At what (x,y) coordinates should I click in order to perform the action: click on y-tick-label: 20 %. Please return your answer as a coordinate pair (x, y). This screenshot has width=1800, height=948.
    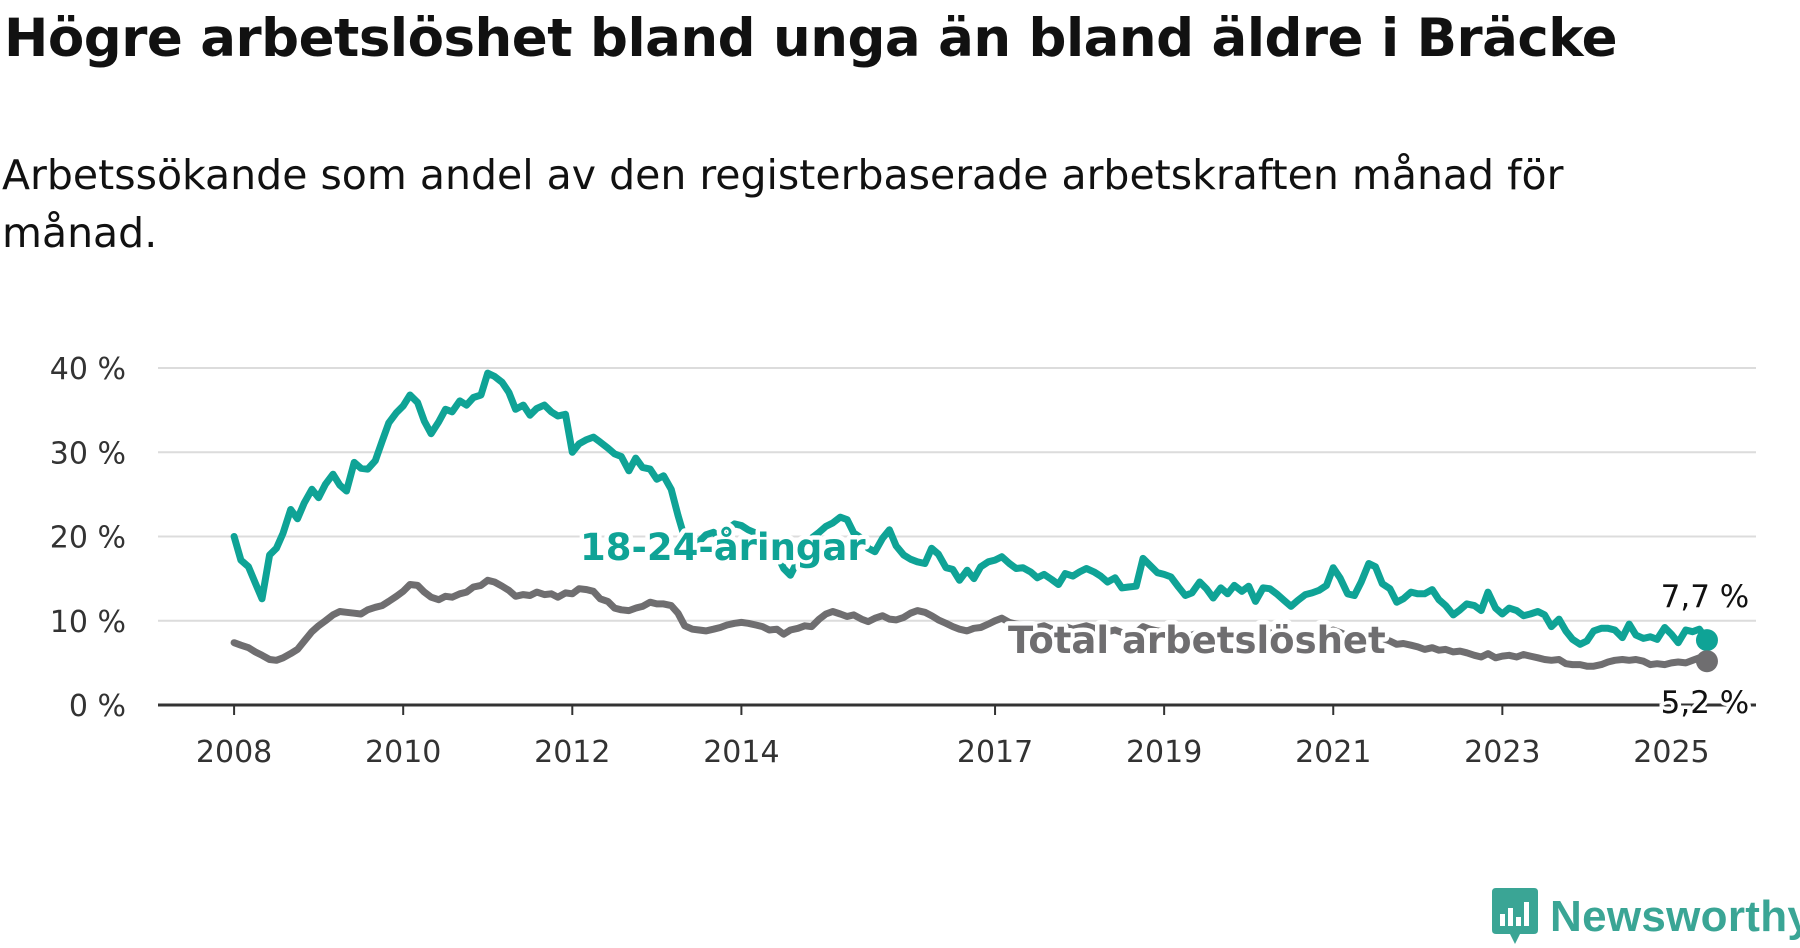
    Looking at the image, I should click on (88, 538).